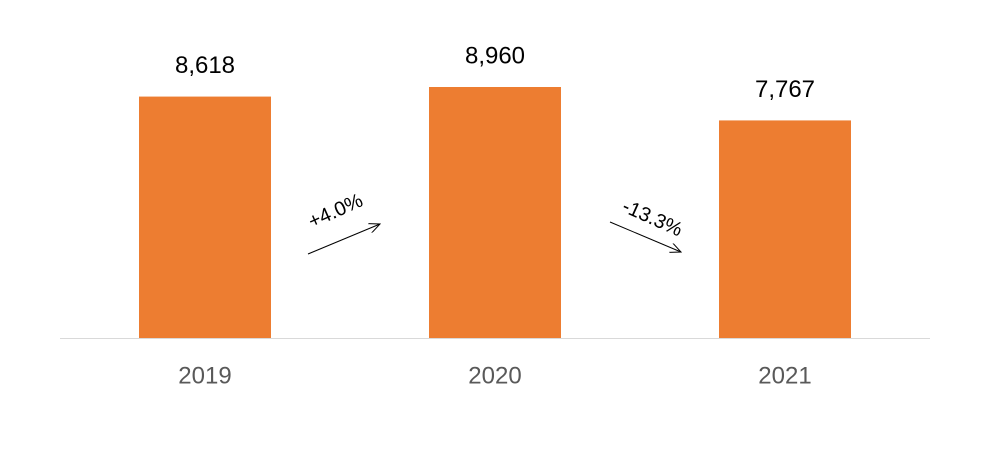  Describe the element at coordinates (652, 218) in the screenshot. I see `annotation: -13.3%` at that location.